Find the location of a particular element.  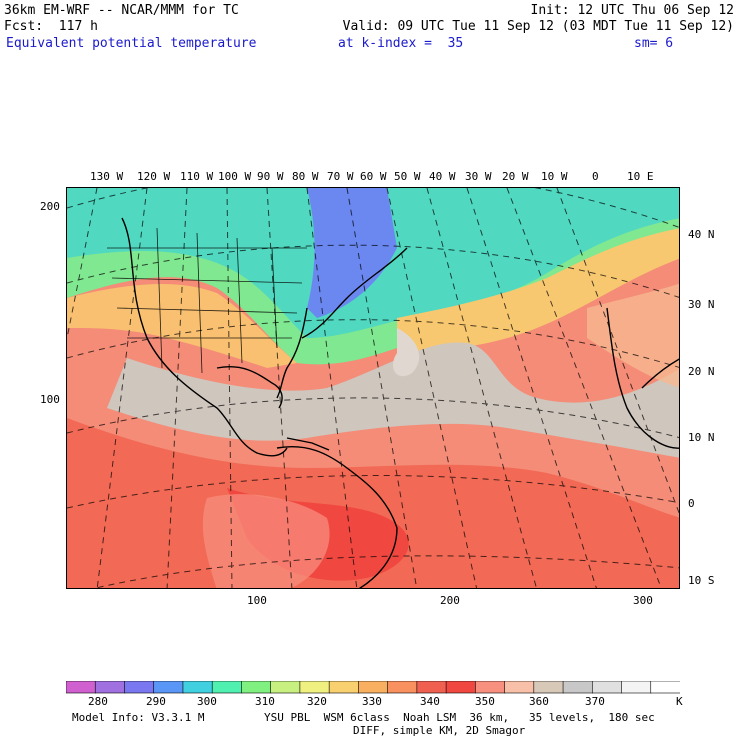

lat-label: 10 N is located at coordinates (701, 437).